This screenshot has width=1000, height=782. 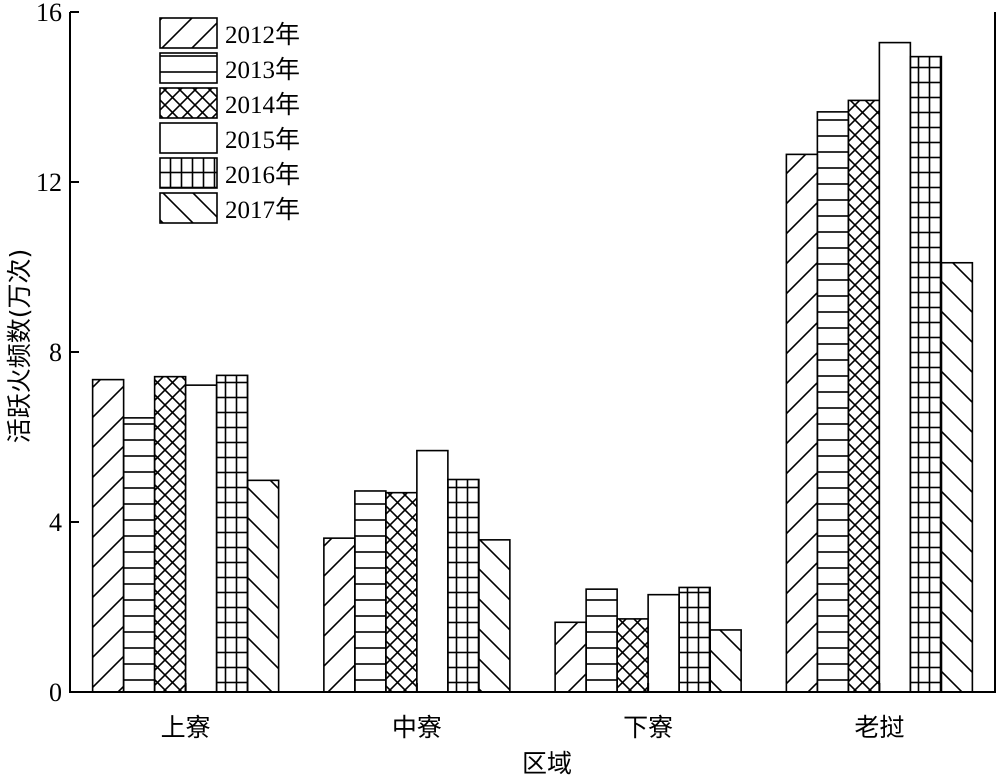 I want to click on legend: 2012年 2013年 2014年 2015年 2016年 2017年, so click(x=229, y=120).